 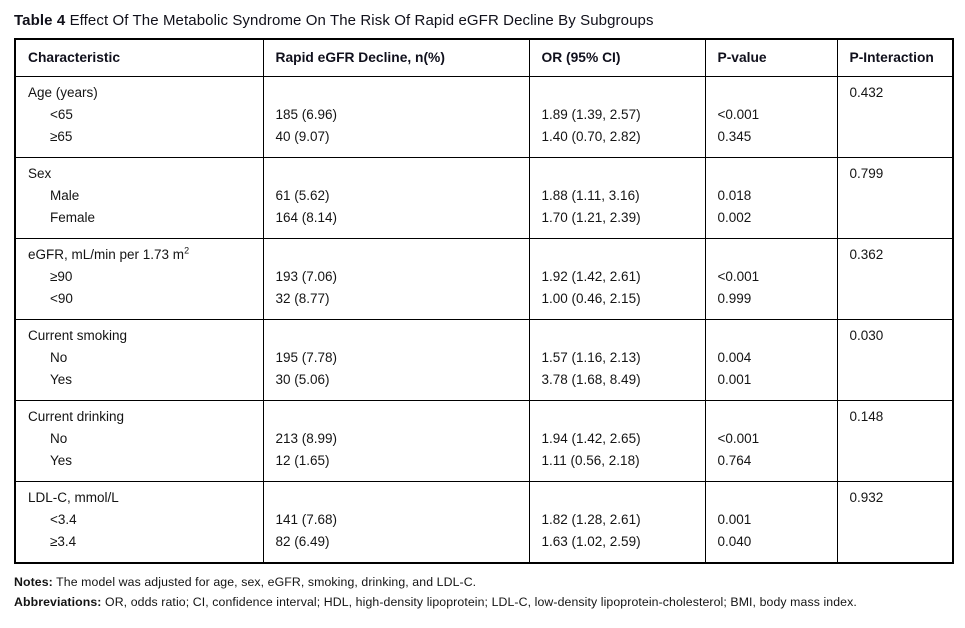 I want to click on subgroup-label-cell: <90, so click(x=61, y=298).